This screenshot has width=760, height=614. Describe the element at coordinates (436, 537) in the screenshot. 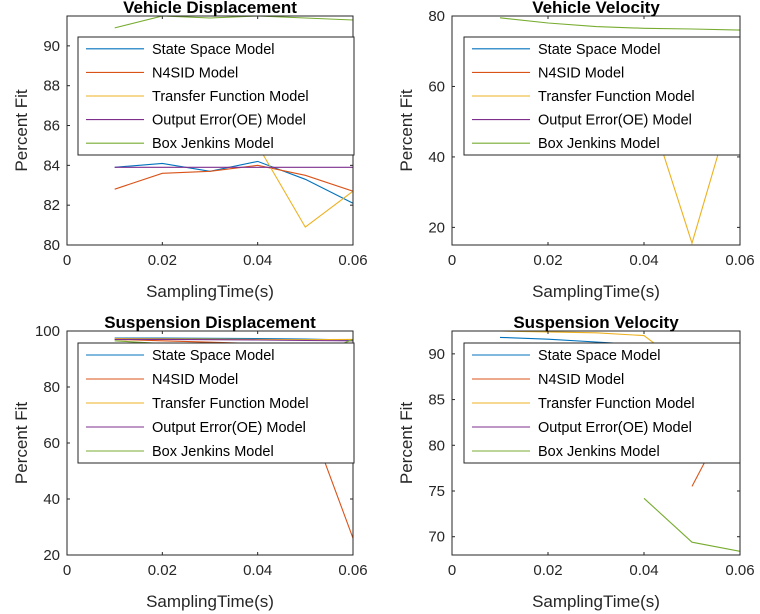

I see `y-tick-label: 70` at that location.